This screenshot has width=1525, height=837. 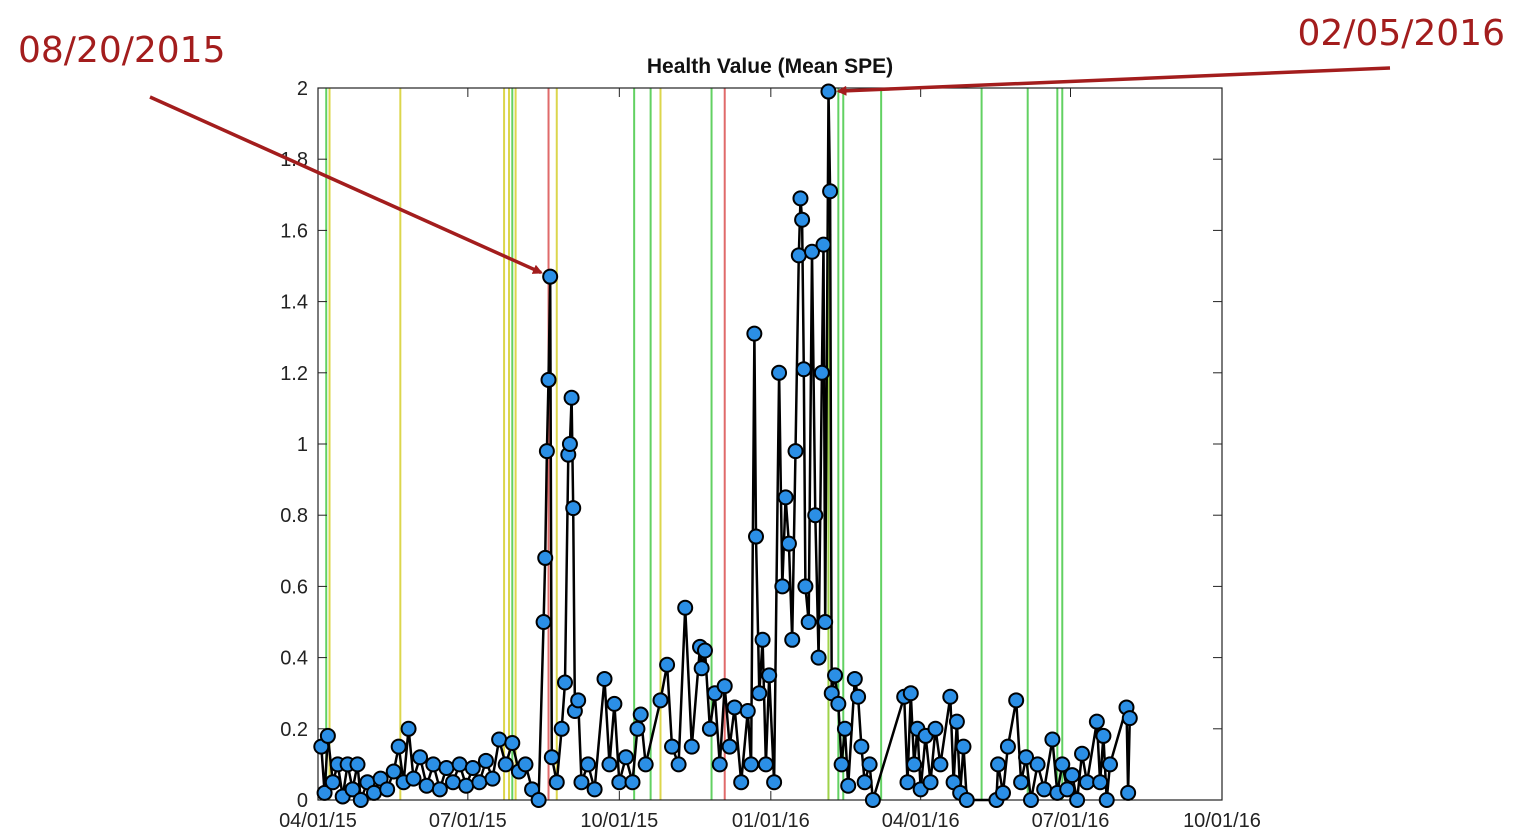 I want to click on y-tick-label: 1, so click(x=302, y=445).